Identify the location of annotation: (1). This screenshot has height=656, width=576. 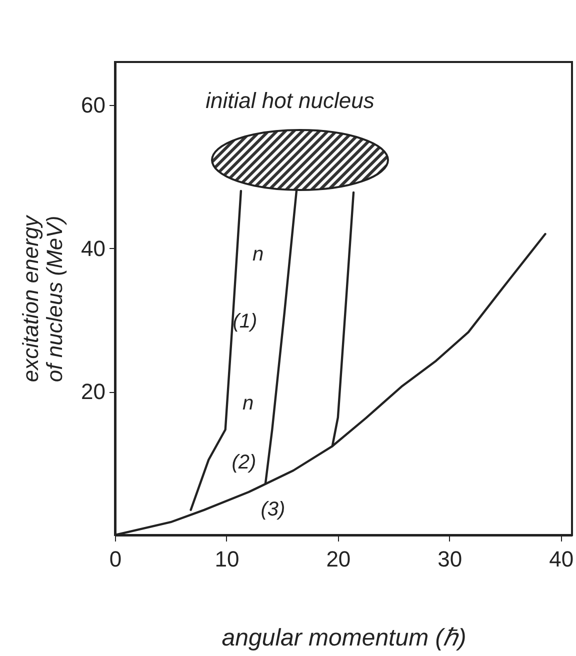
(245, 322).